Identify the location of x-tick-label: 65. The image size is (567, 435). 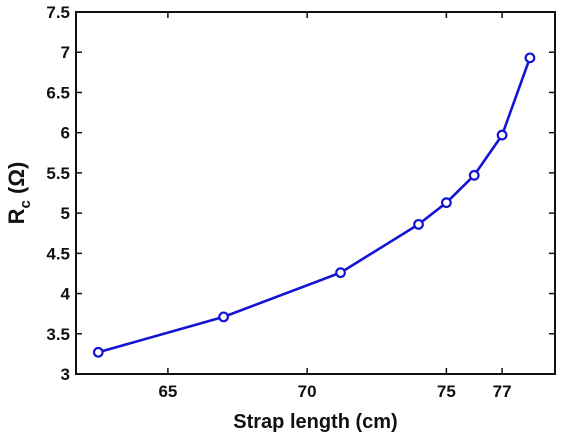
(167, 391).